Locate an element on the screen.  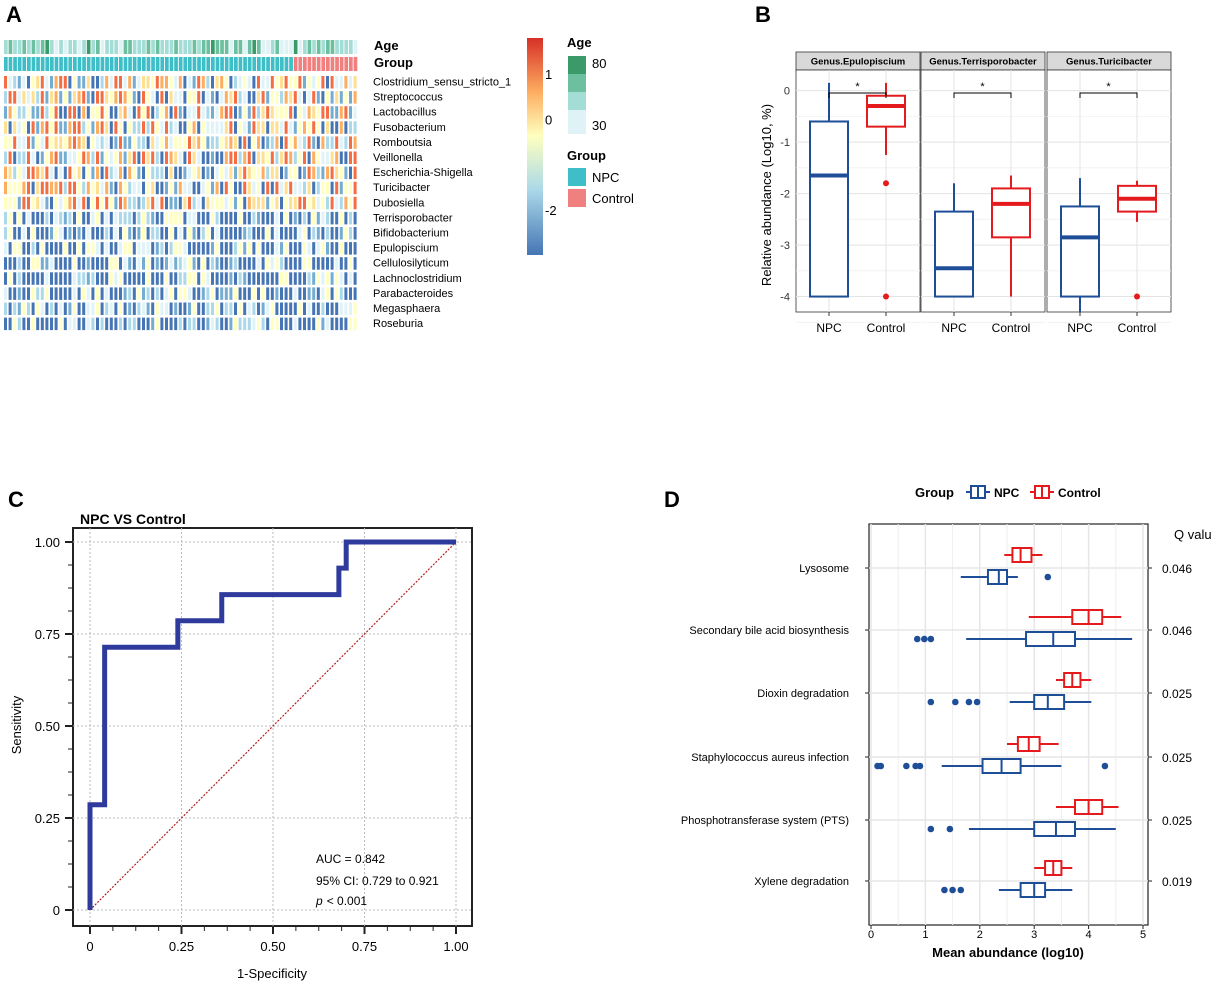
heatmap-color-ticks: 10-2 is located at coordinates (551, 142).